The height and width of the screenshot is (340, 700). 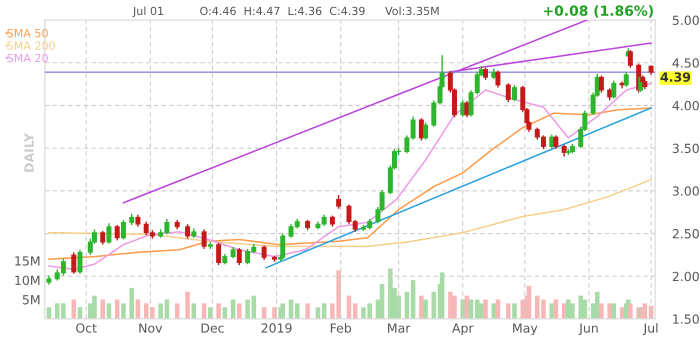 What do you see at coordinates (525, 329) in the screenshot?
I see `x-tick-label: May` at bounding box center [525, 329].